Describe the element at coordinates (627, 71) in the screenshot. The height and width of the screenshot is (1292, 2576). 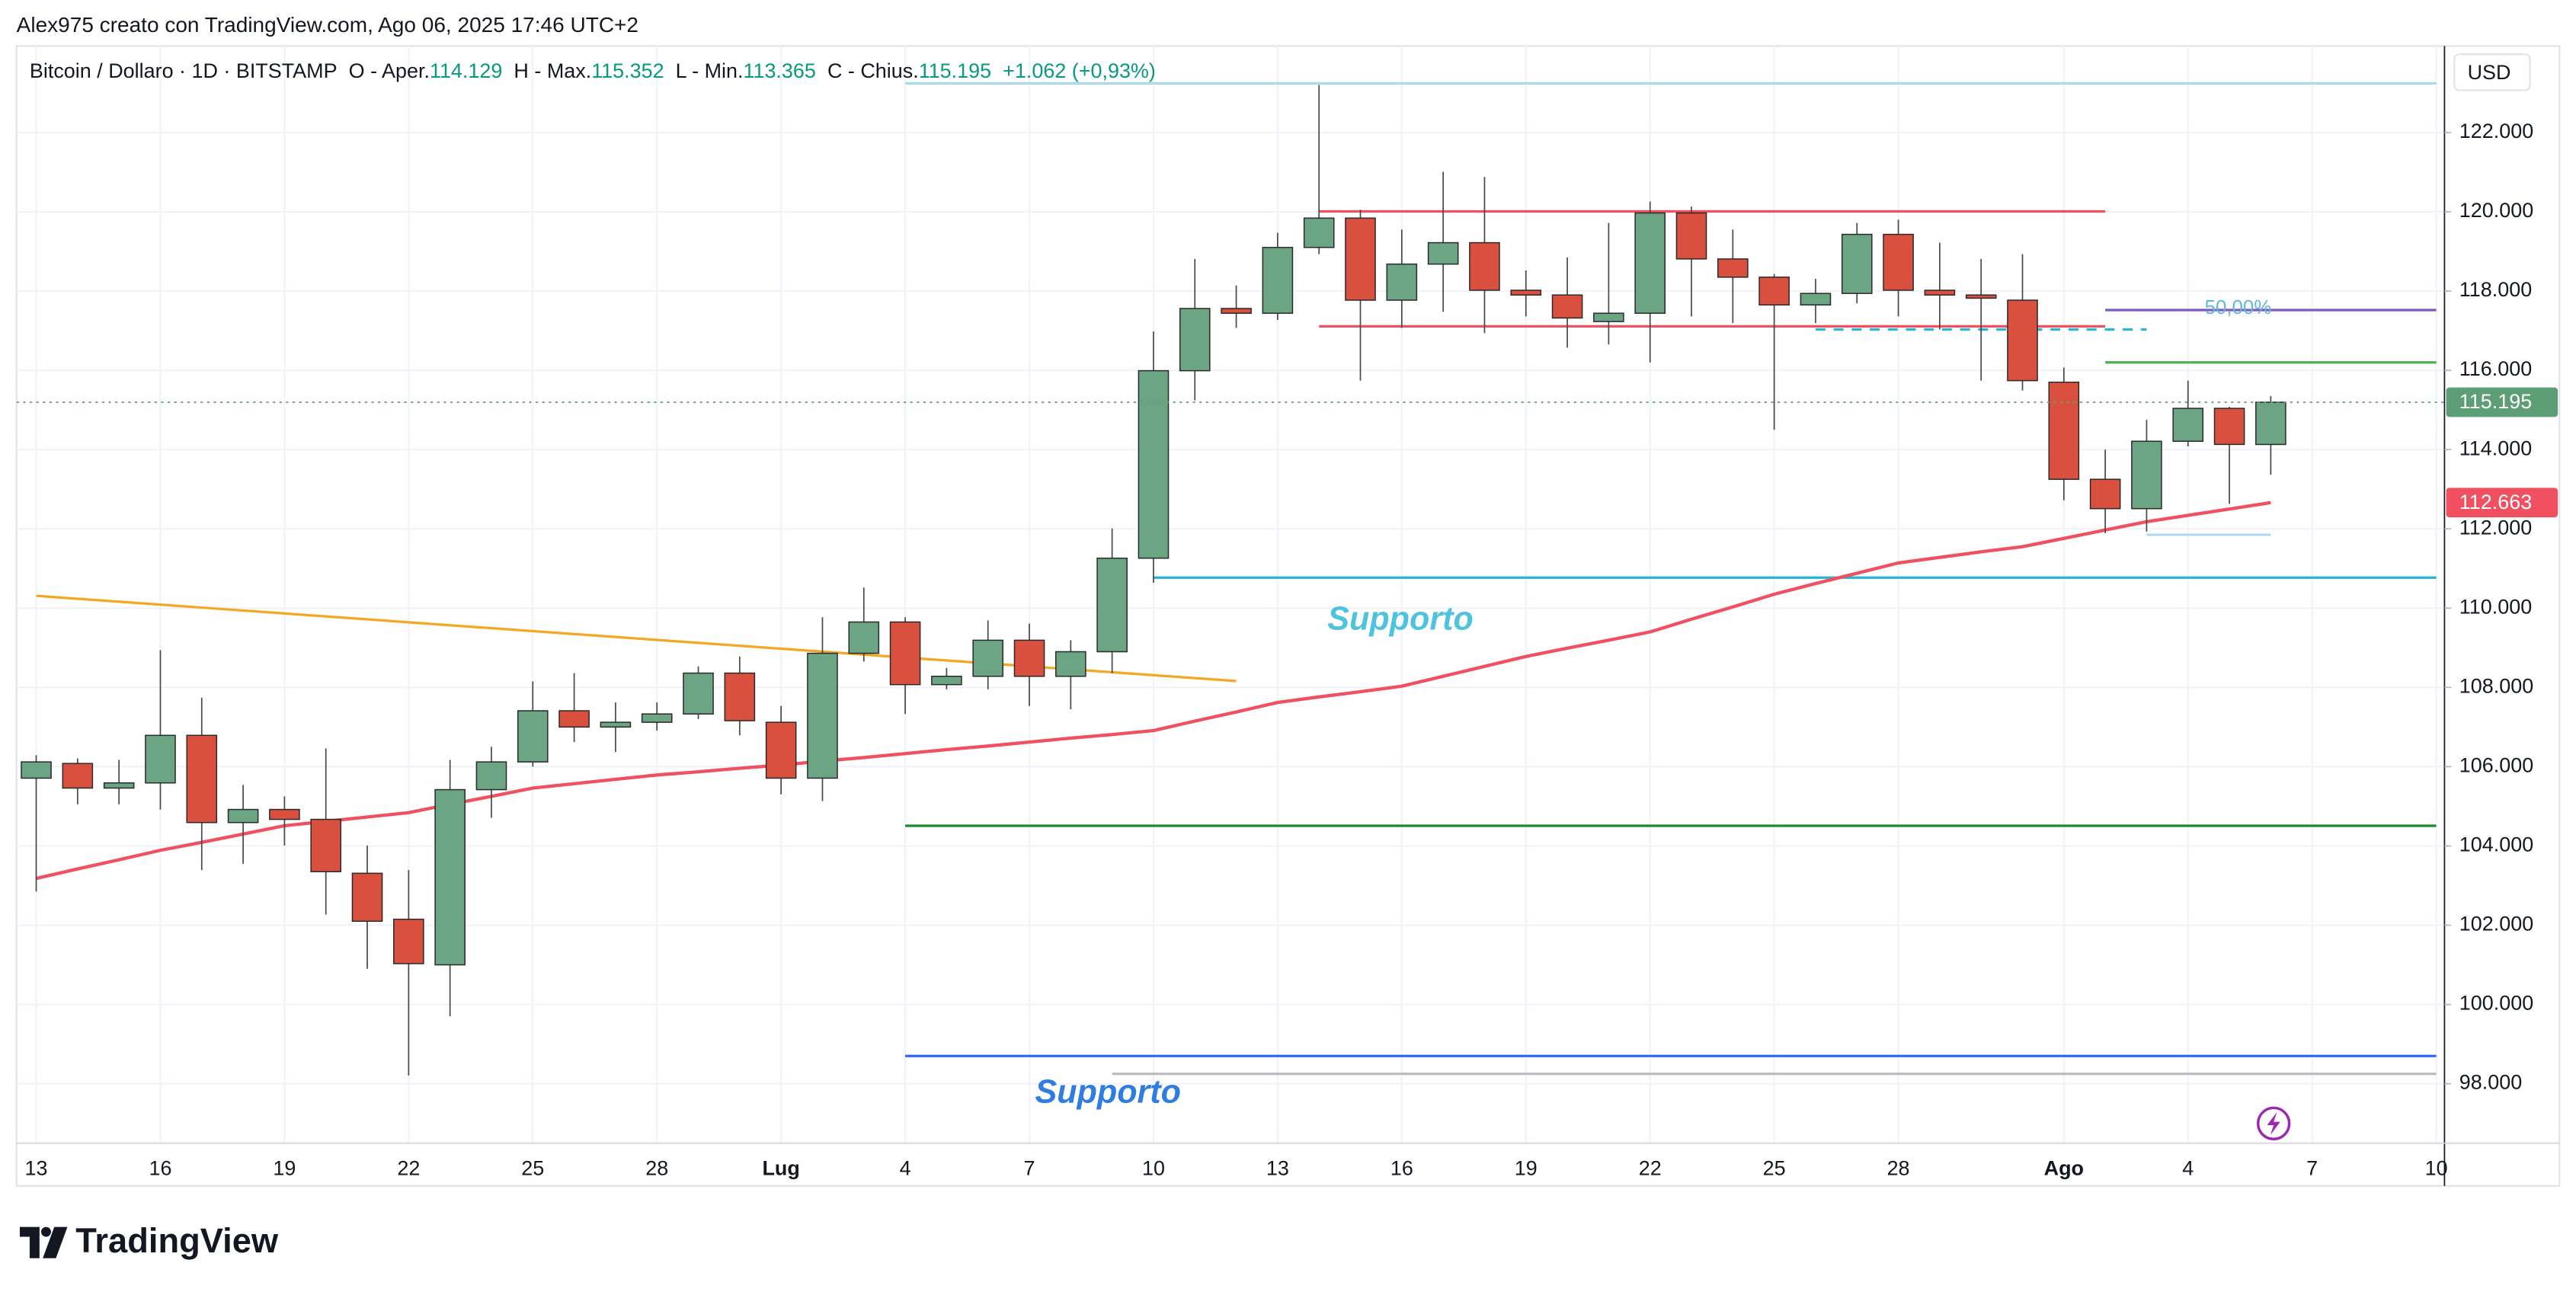
I see `legend-value: 115.352` at that location.